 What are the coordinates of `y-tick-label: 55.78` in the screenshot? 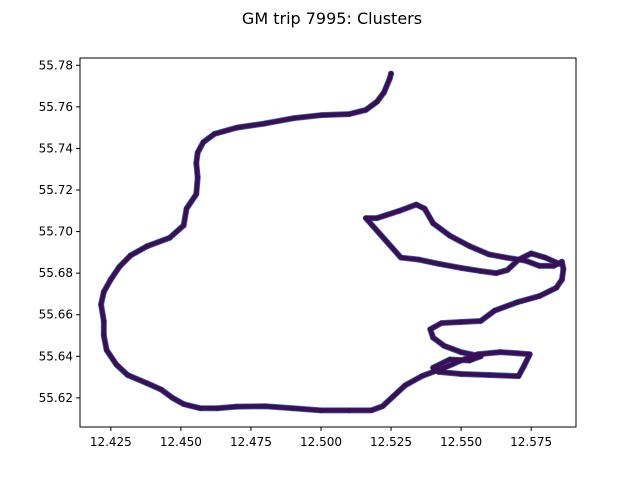 It's located at (56, 65).